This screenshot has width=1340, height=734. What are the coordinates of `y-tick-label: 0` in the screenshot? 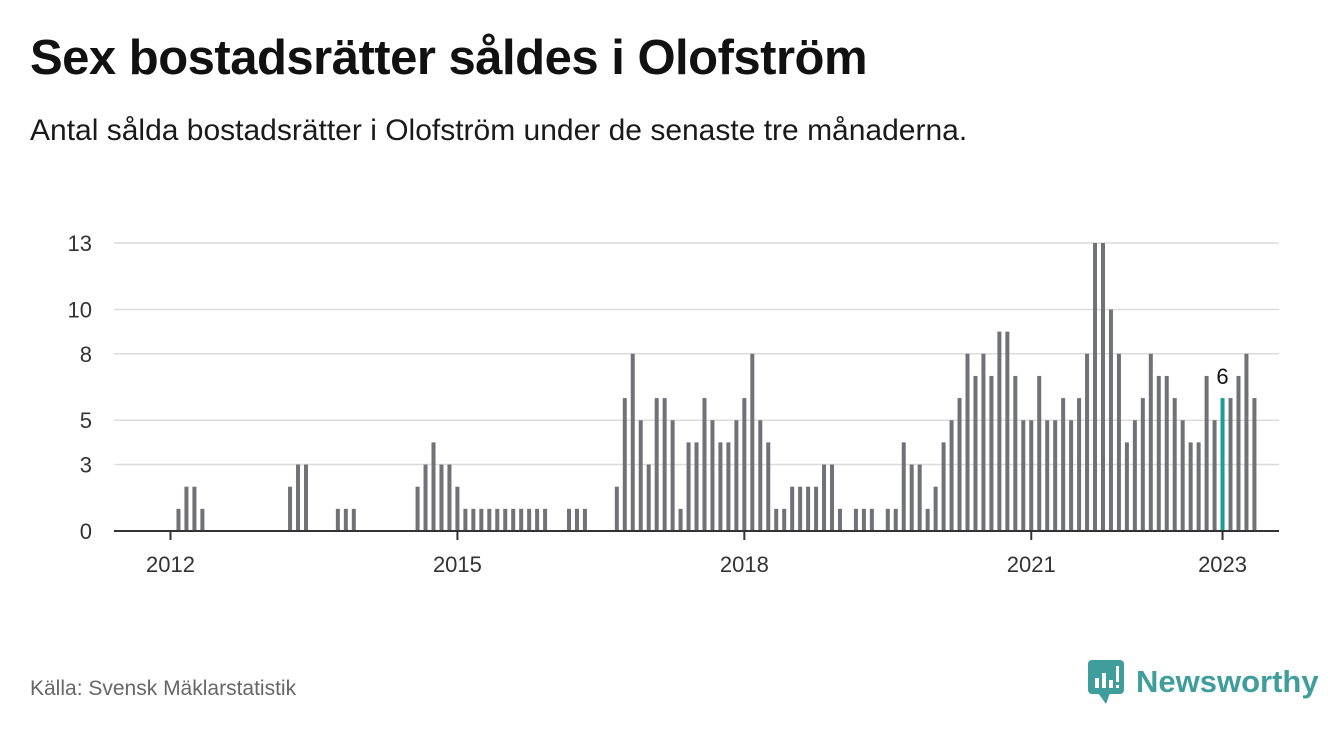 It's located at (86, 531).